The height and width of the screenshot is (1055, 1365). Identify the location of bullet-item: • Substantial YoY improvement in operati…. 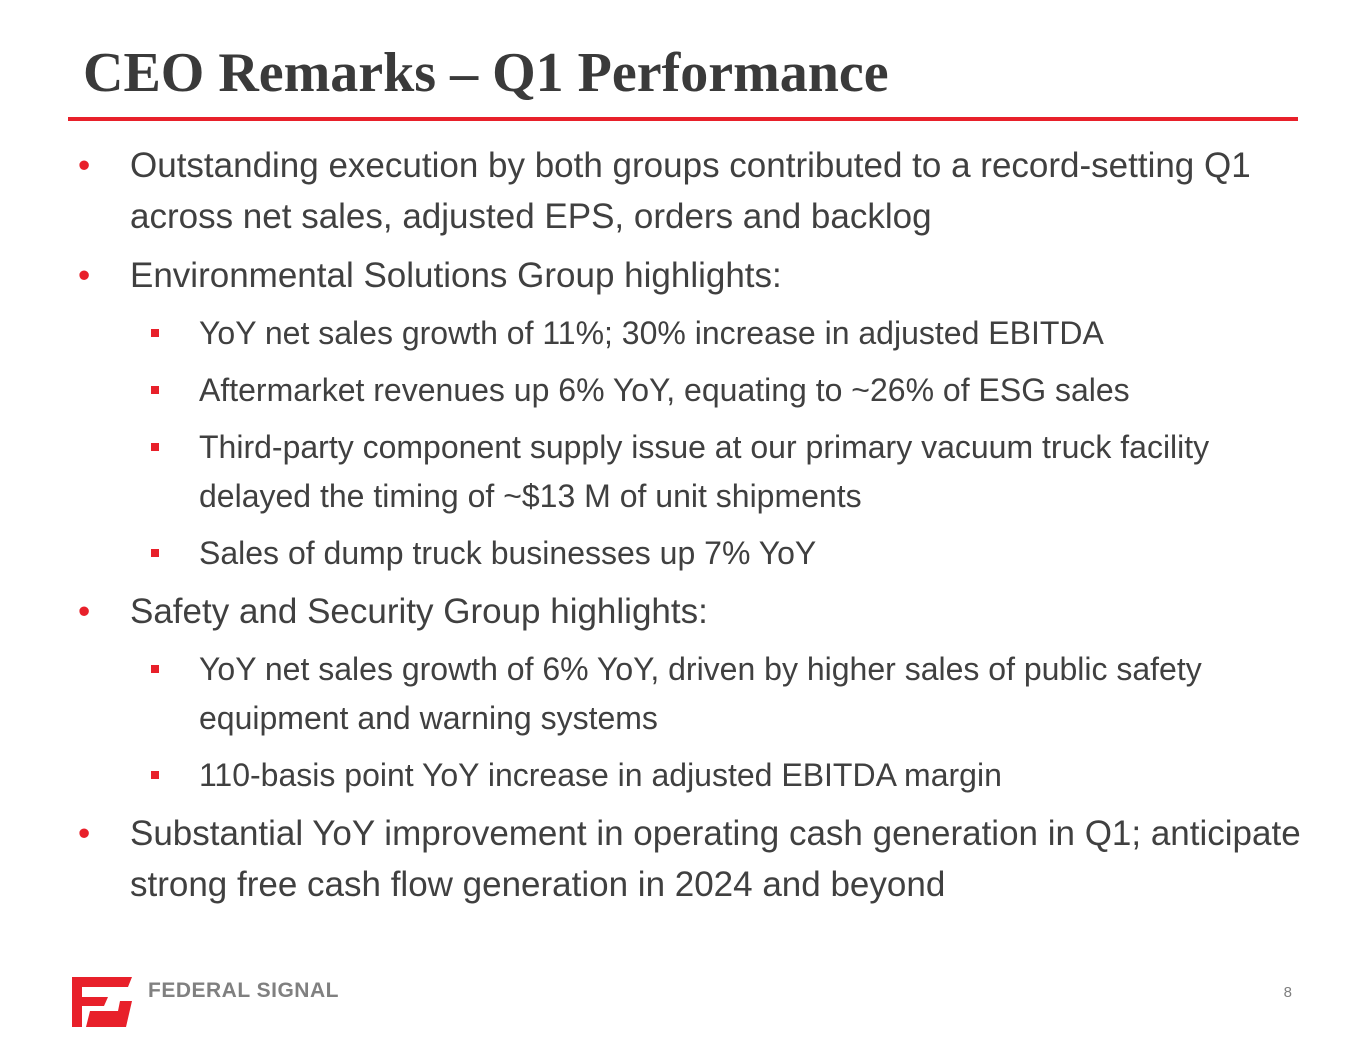
(693, 859).